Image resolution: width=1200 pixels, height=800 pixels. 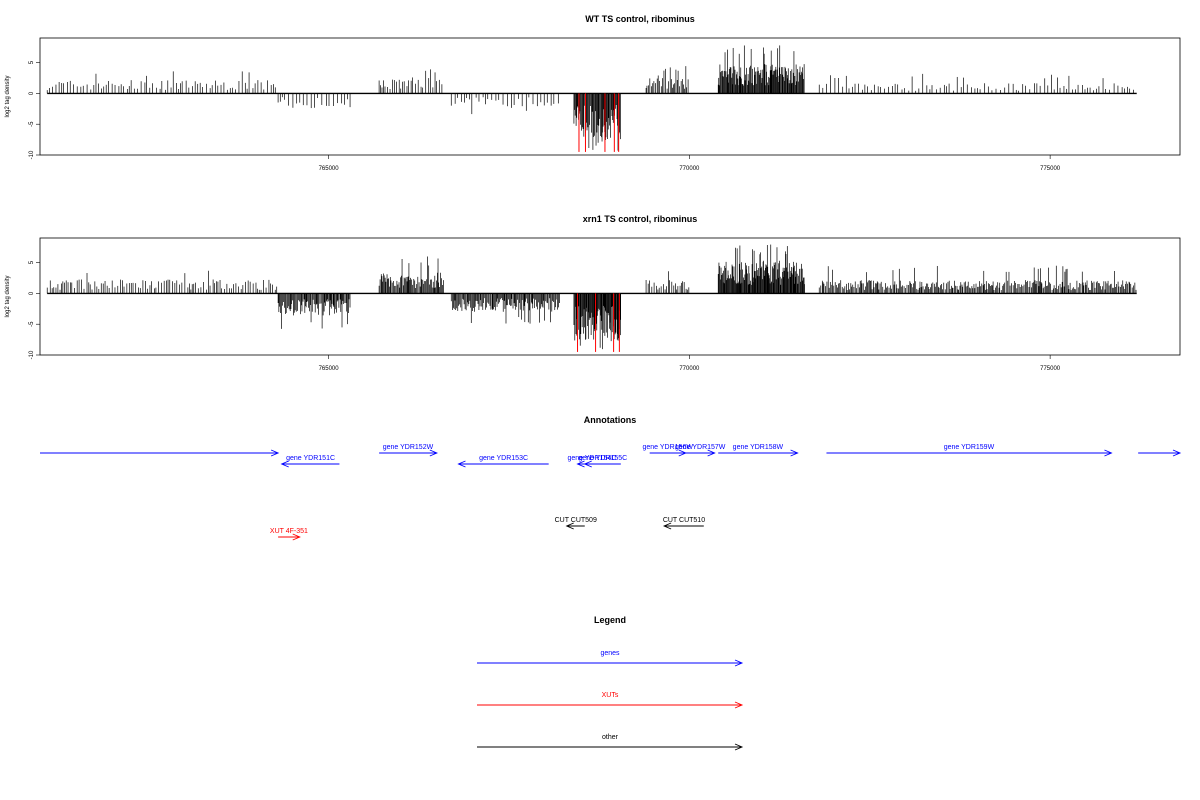 I want to click on legend-label: XUTs, so click(x=610, y=695).